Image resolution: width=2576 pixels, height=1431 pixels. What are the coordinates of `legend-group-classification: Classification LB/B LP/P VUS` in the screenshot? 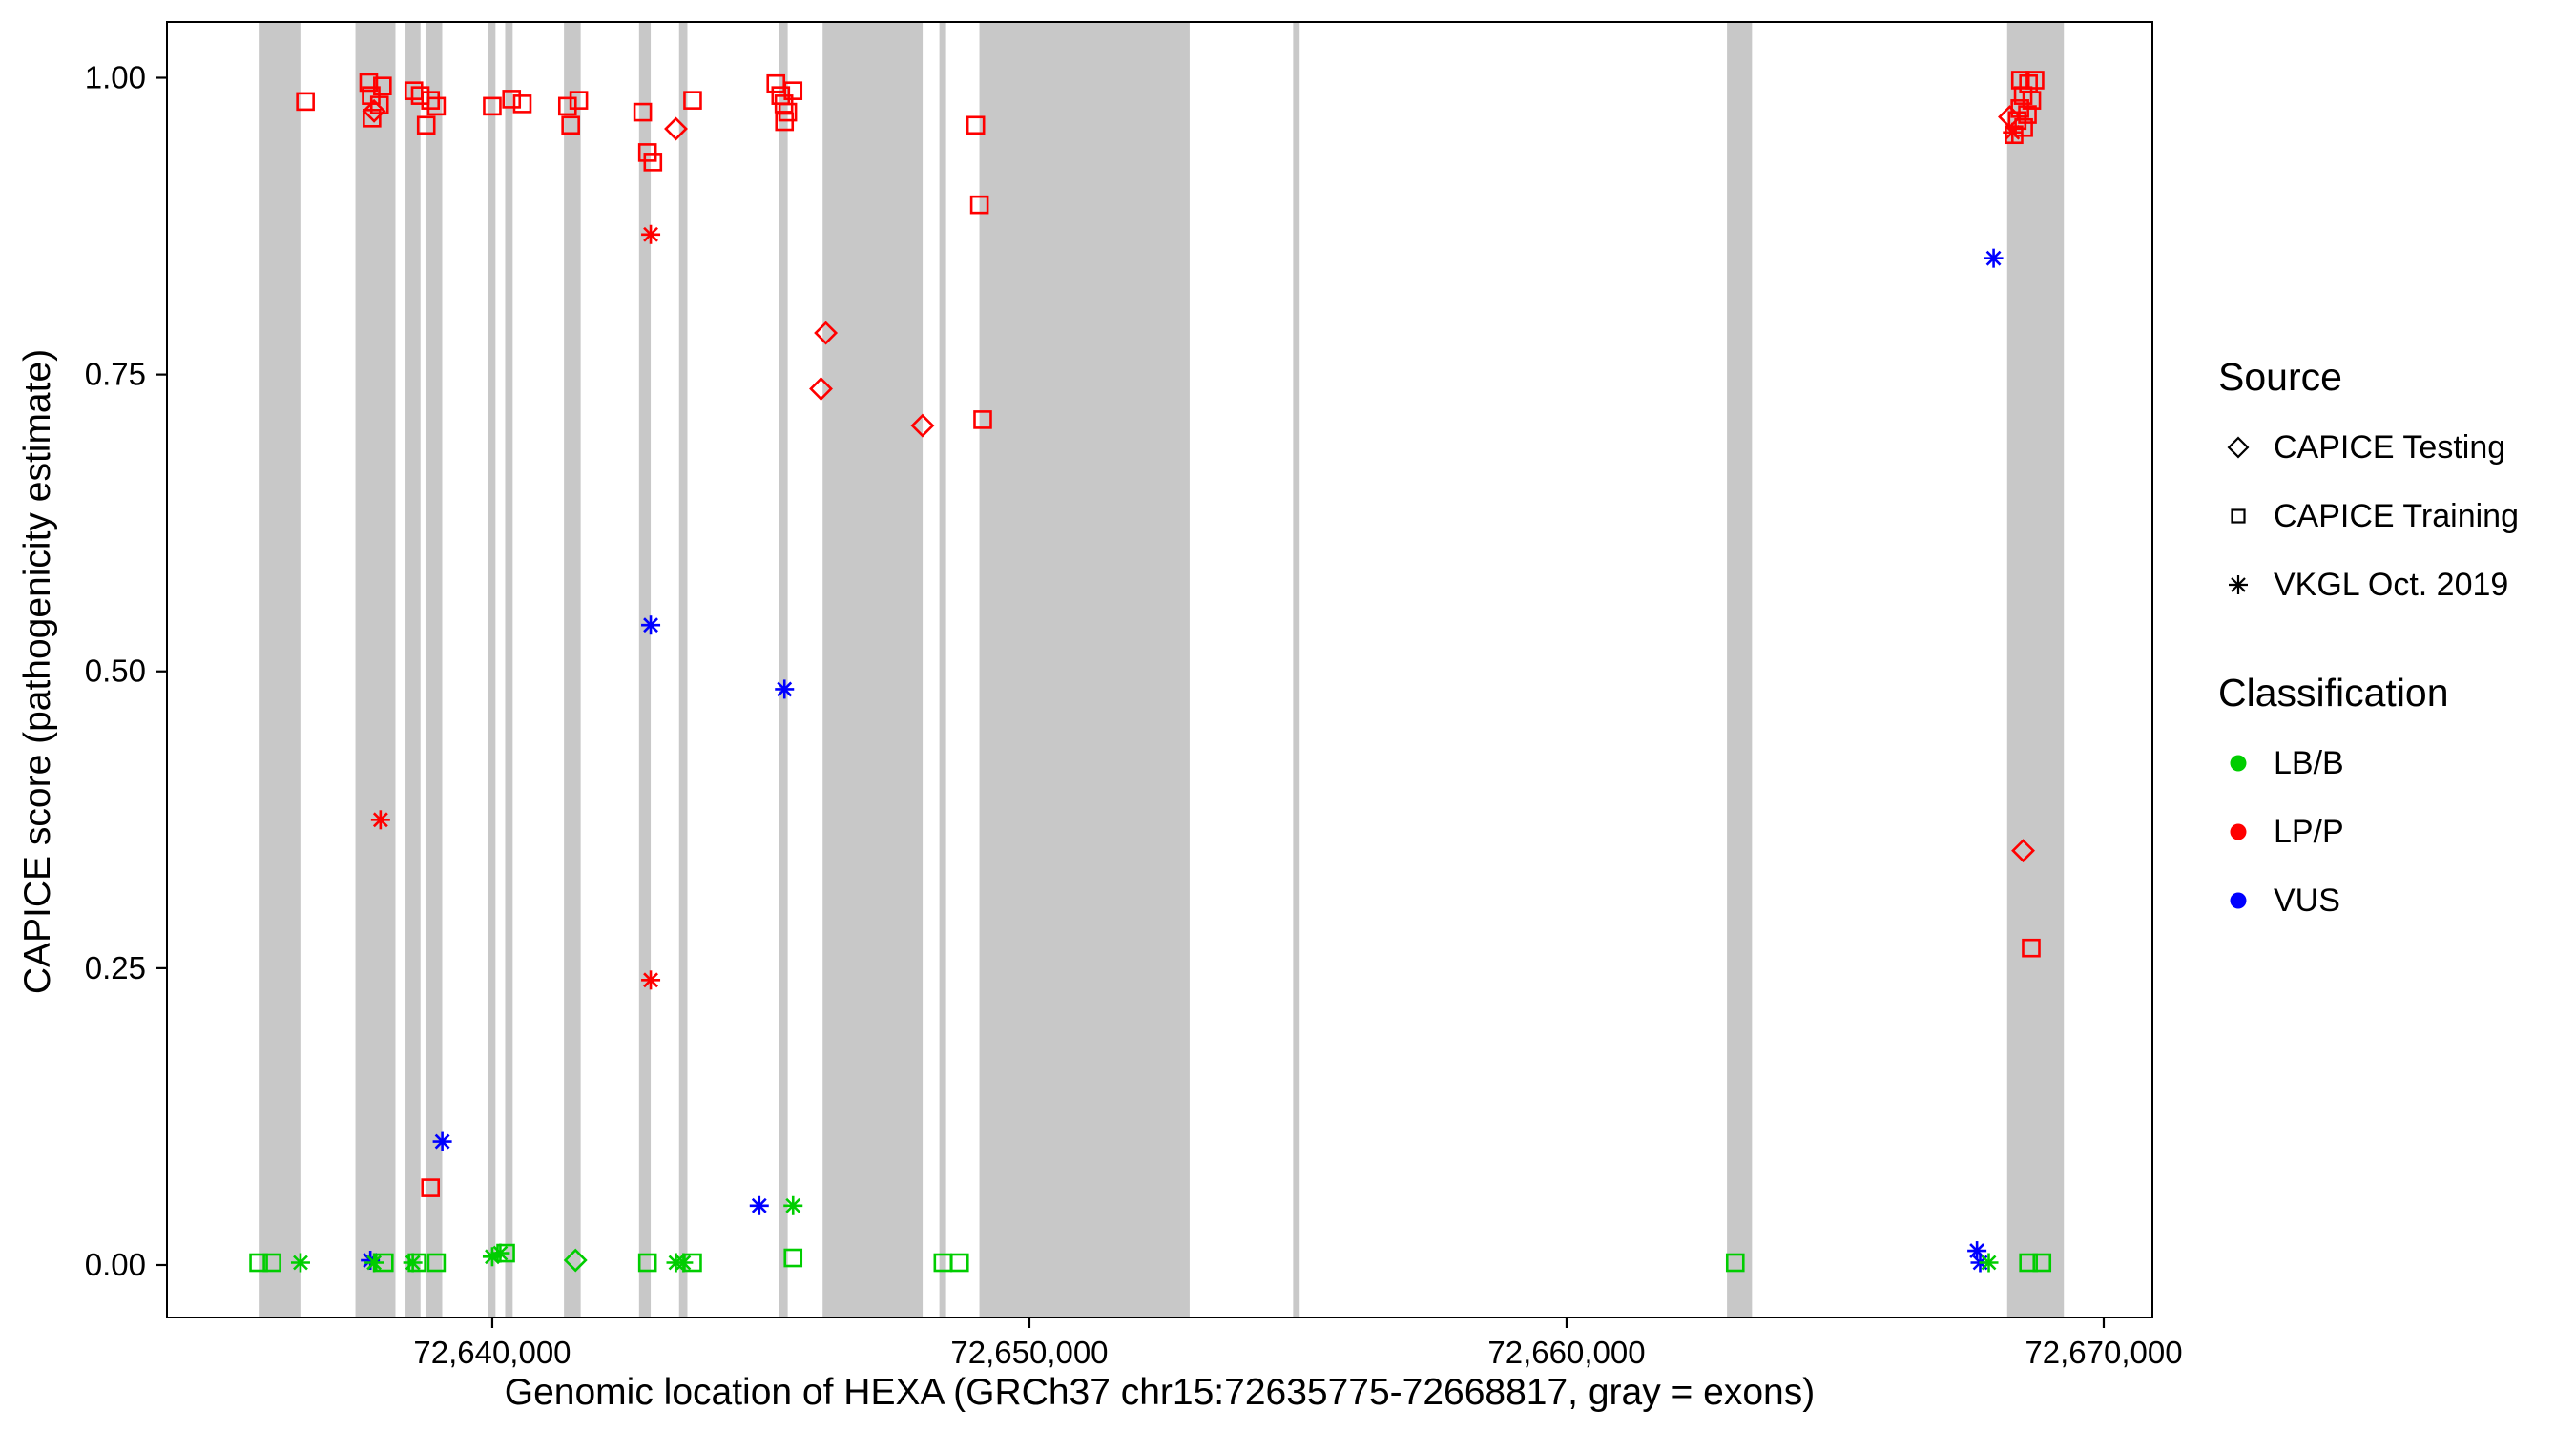 It's located at (2394, 795).